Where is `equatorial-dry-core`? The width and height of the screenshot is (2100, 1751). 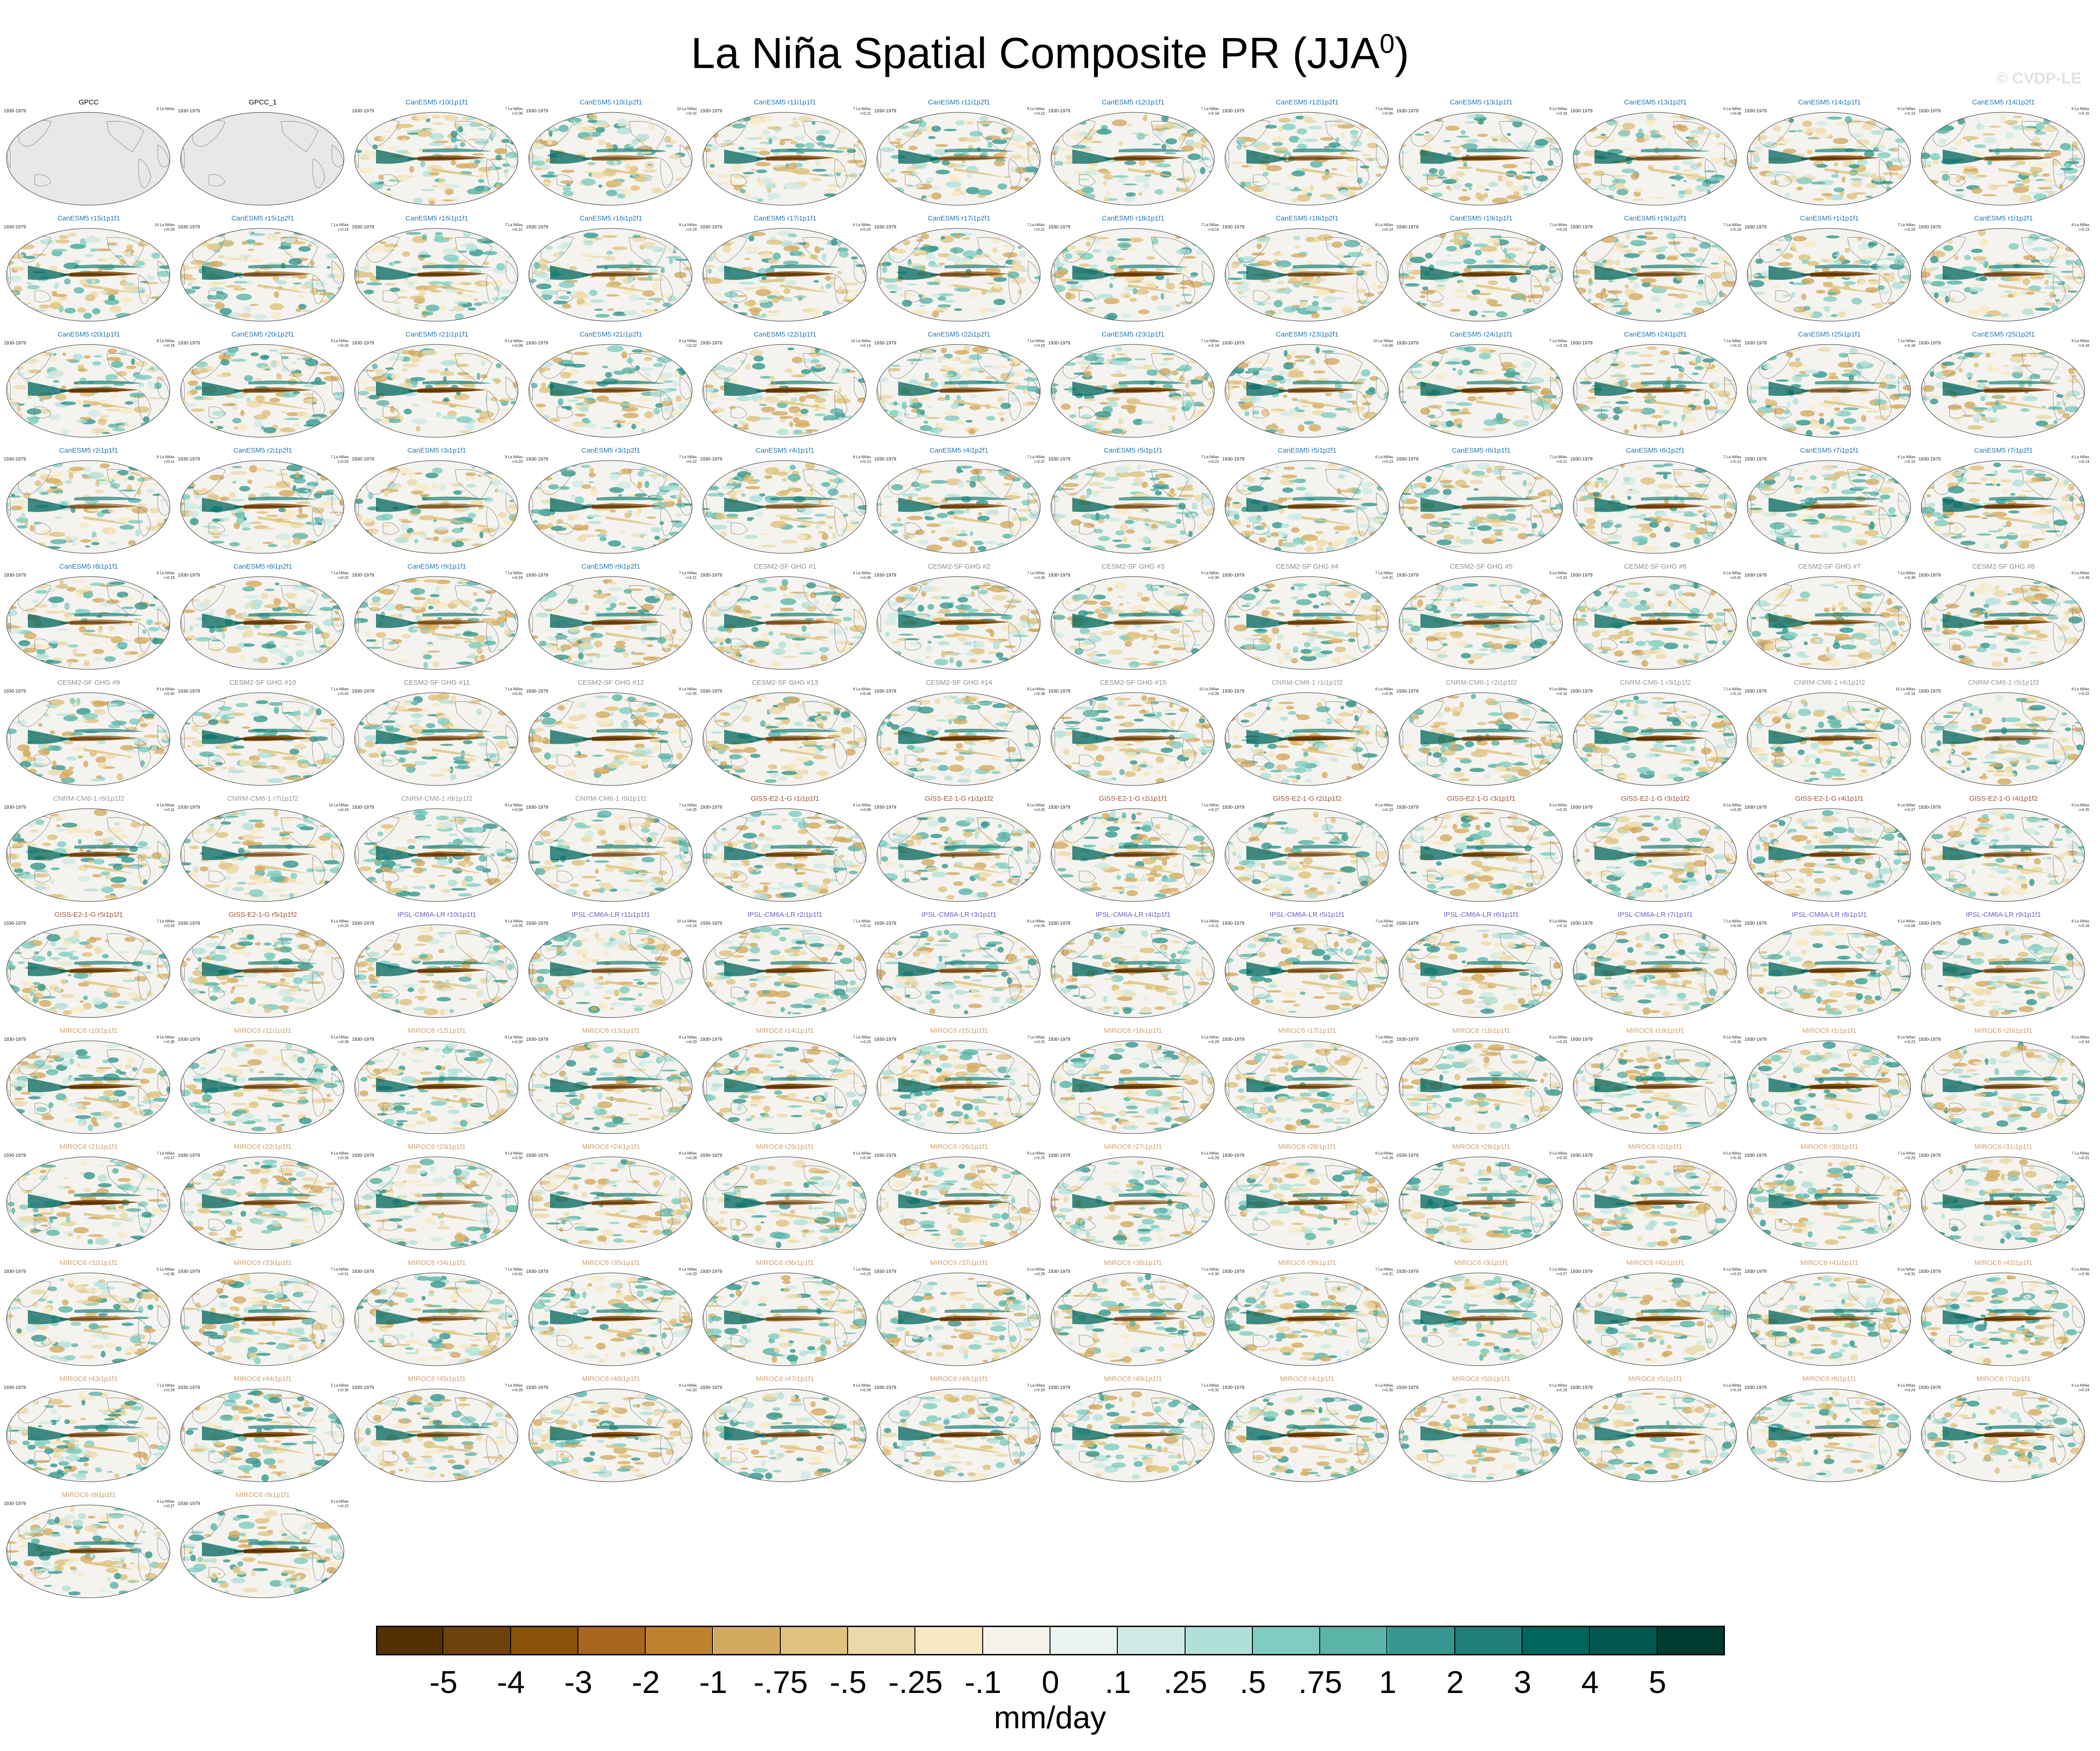
equatorial-dry-core is located at coordinates (618, 158).